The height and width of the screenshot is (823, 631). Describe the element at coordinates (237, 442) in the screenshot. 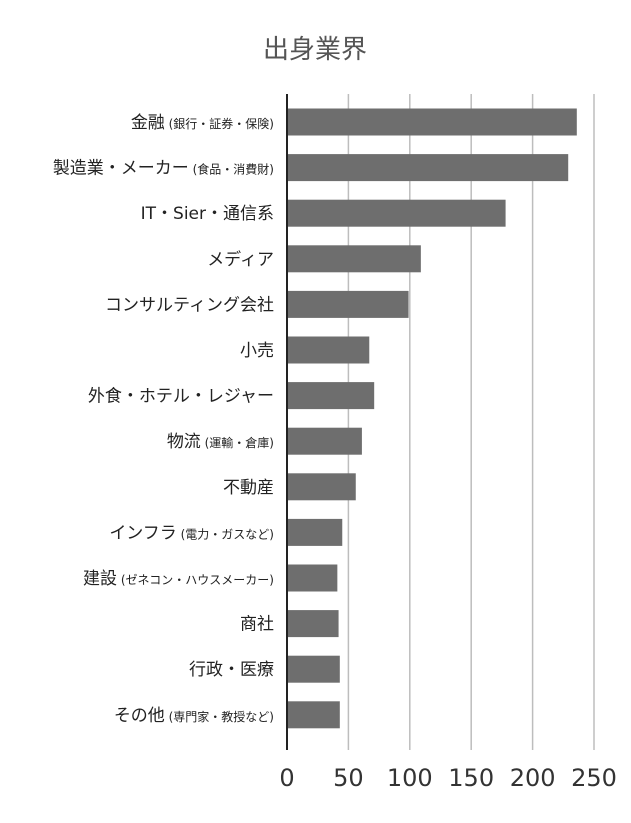

I see `category-label-sub: (運輸・倉庫)` at that location.